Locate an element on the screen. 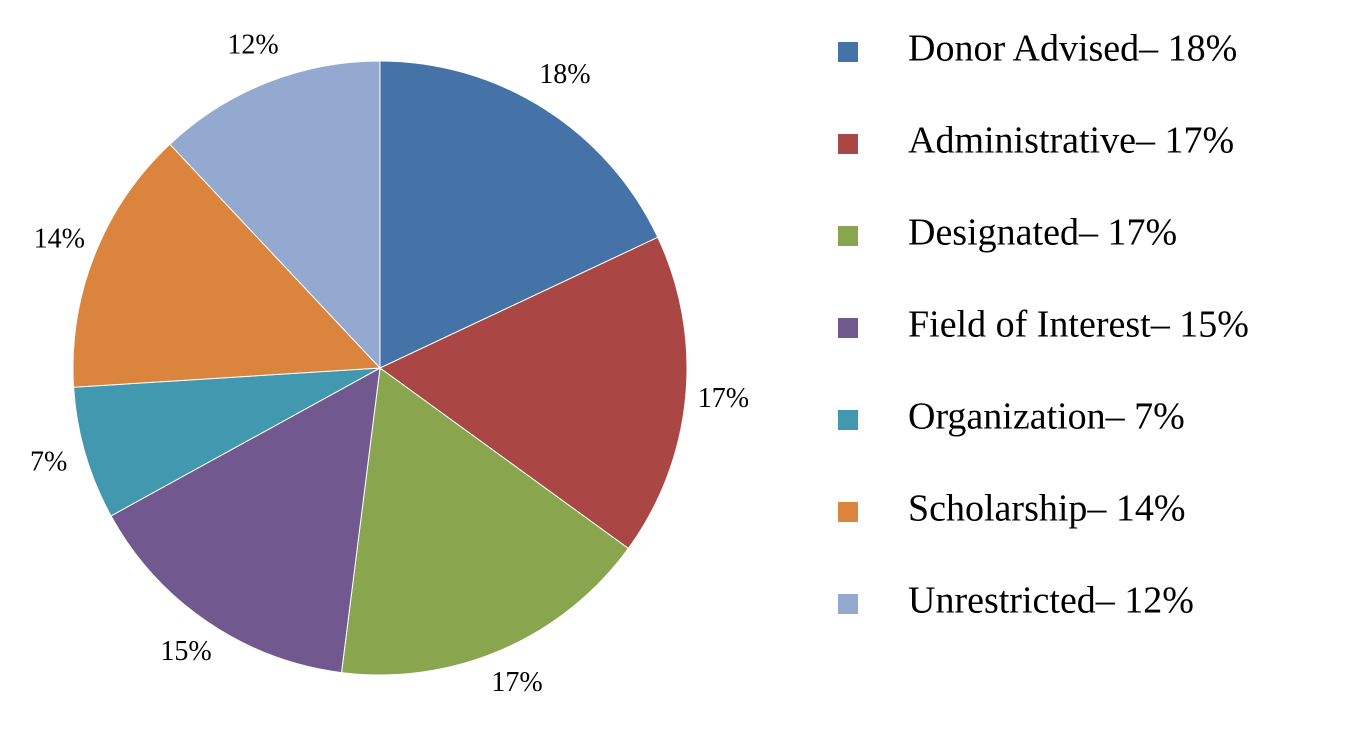  legend-label: Scholarship– 14% is located at coordinates (1047, 509).